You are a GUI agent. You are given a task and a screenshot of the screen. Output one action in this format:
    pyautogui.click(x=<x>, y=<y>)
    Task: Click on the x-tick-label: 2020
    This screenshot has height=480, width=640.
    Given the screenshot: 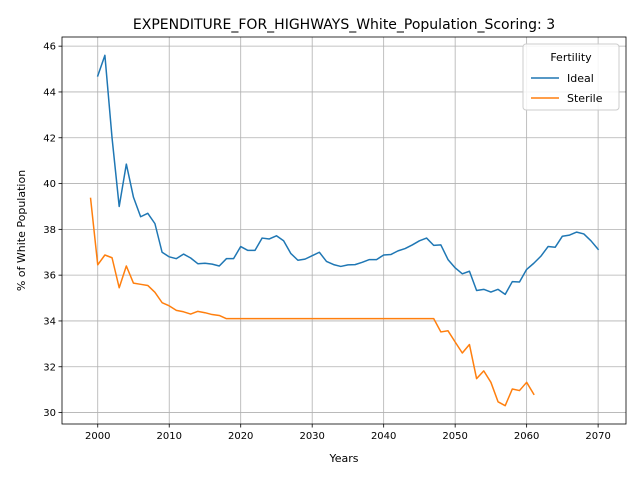 What is the action you would take?
    pyautogui.click(x=240, y=436)
    